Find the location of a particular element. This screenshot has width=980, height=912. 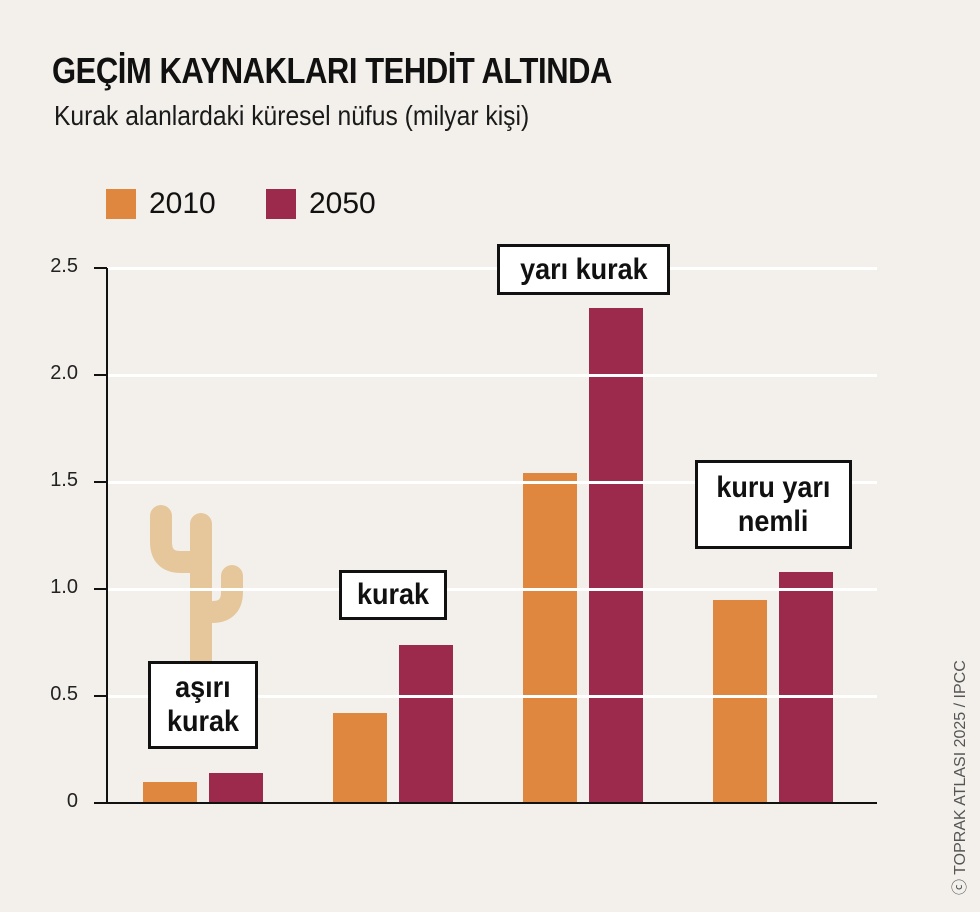

category-label-kuru-yari-nemli: kuru yarı nemli is located at coordinates (773, 504).